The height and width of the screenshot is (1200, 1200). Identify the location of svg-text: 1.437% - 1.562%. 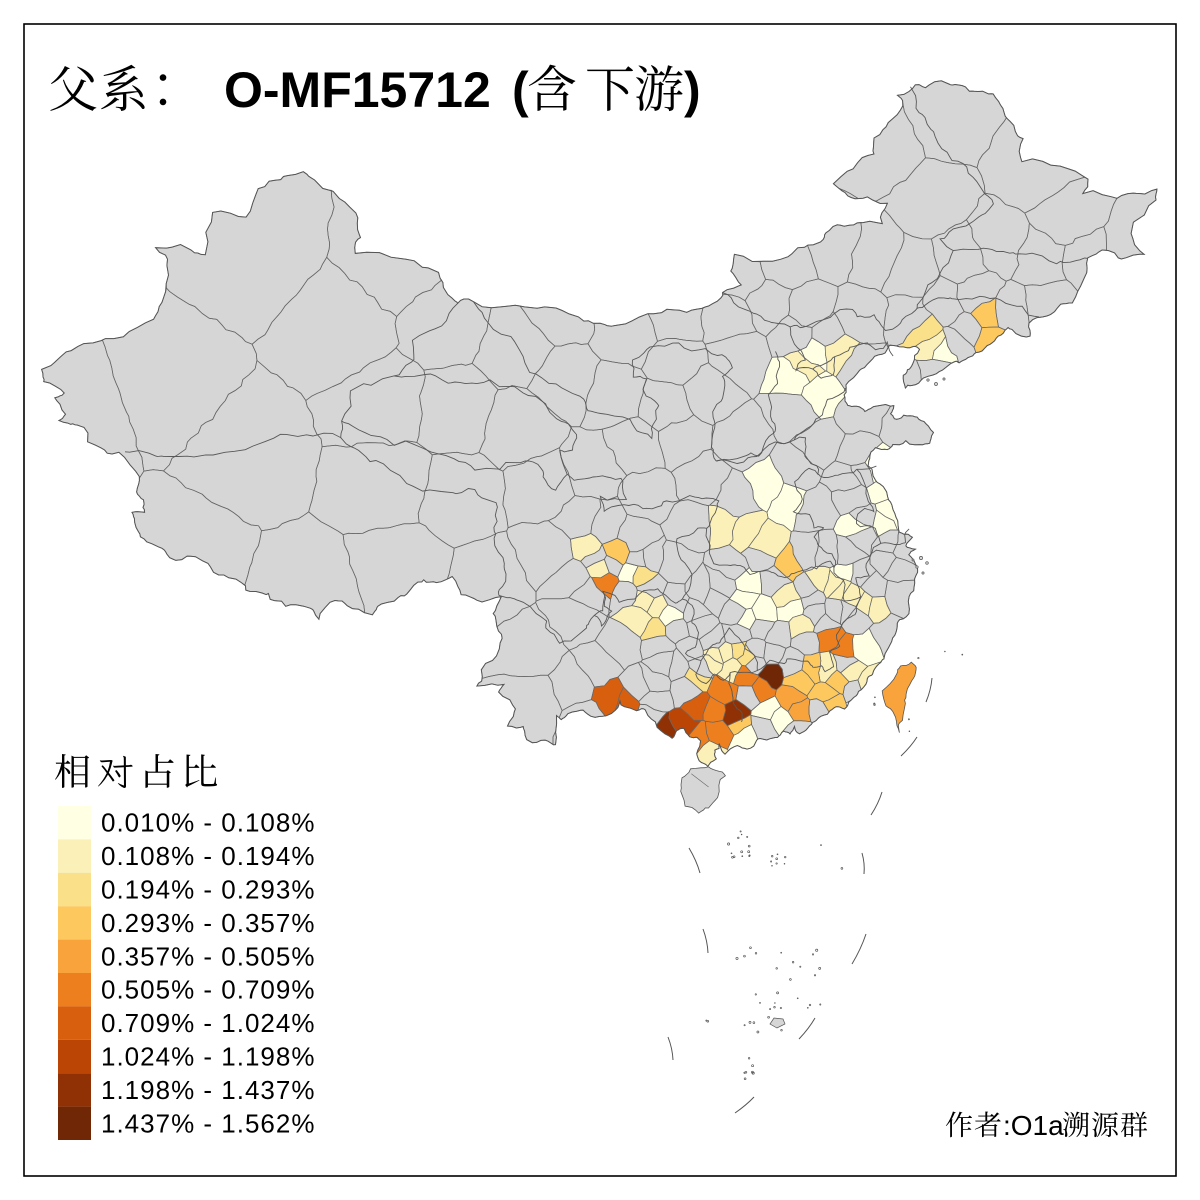
(208, 1123).